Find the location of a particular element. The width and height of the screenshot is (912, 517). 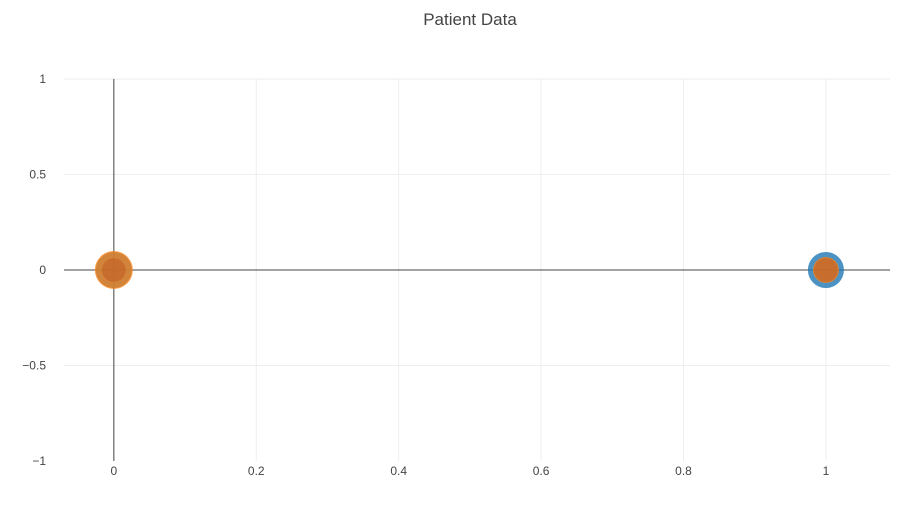

y-tick-label: −1 is located at coordinates (39, 461).